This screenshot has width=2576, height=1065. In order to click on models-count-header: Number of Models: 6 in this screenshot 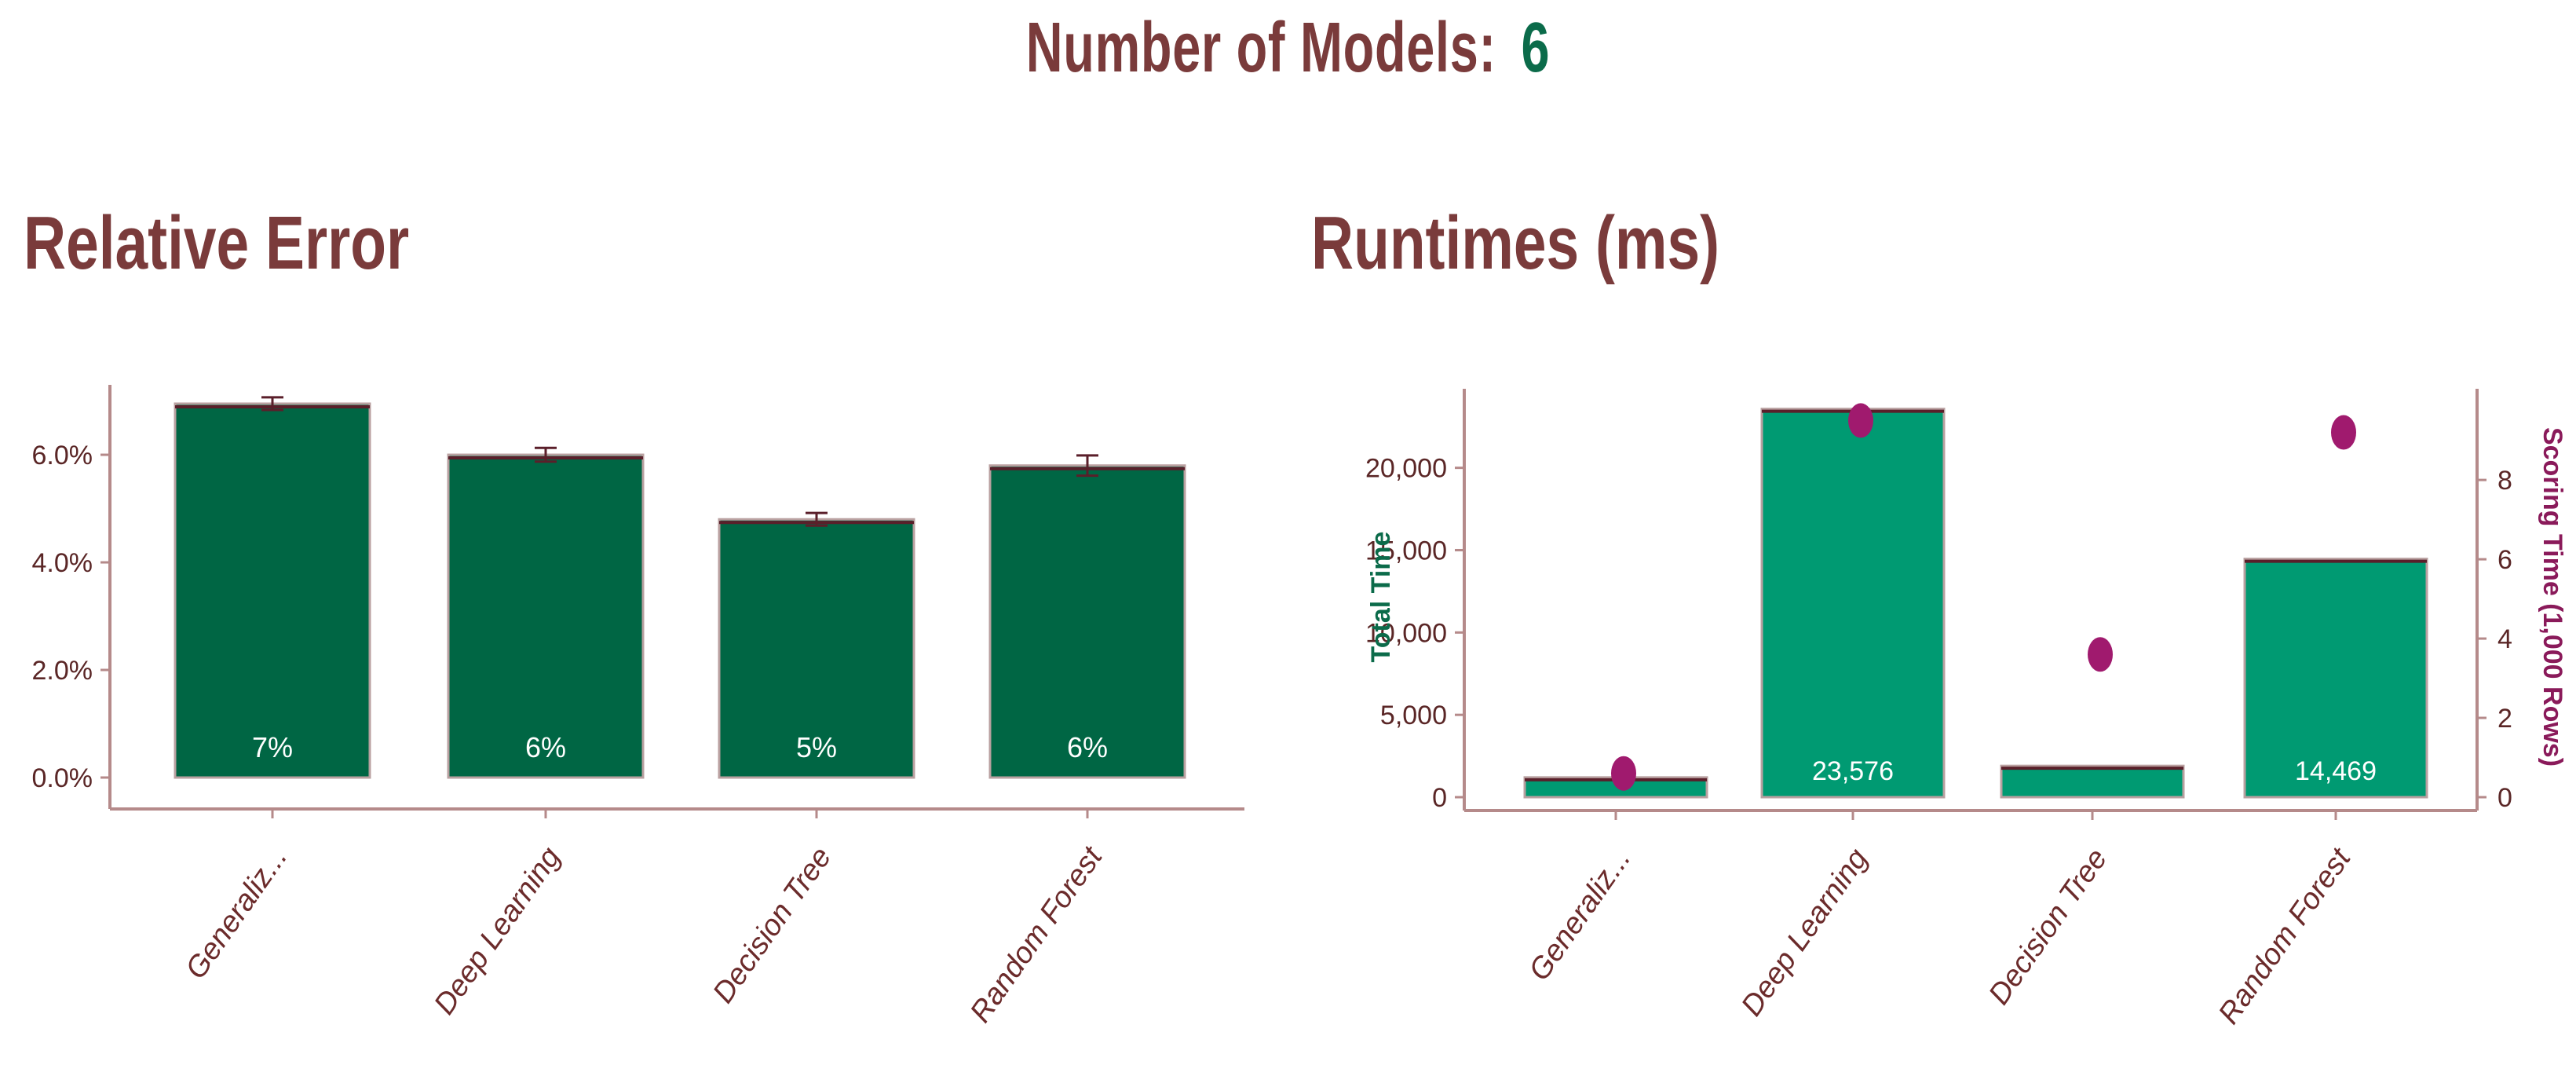, I will do `click(1287, 49)`.